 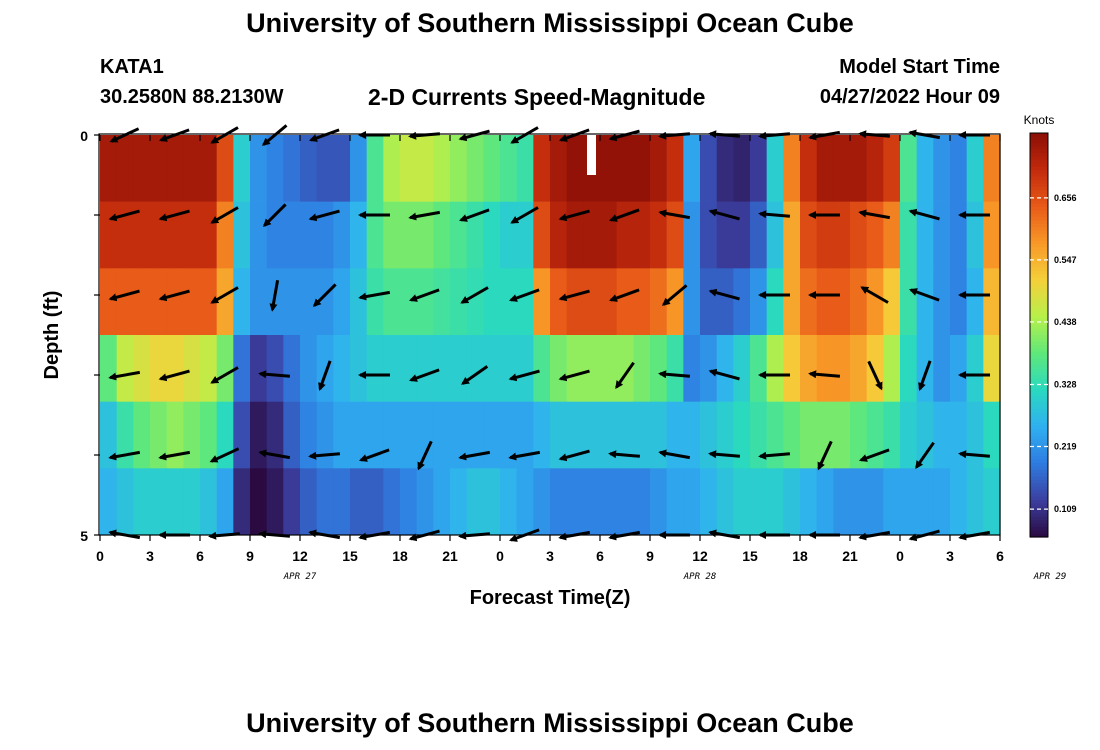 What do you see at coordinates (84, 136) in the screenshot?
I see `y-tick-label: 0` at bounding box center [84, 136].